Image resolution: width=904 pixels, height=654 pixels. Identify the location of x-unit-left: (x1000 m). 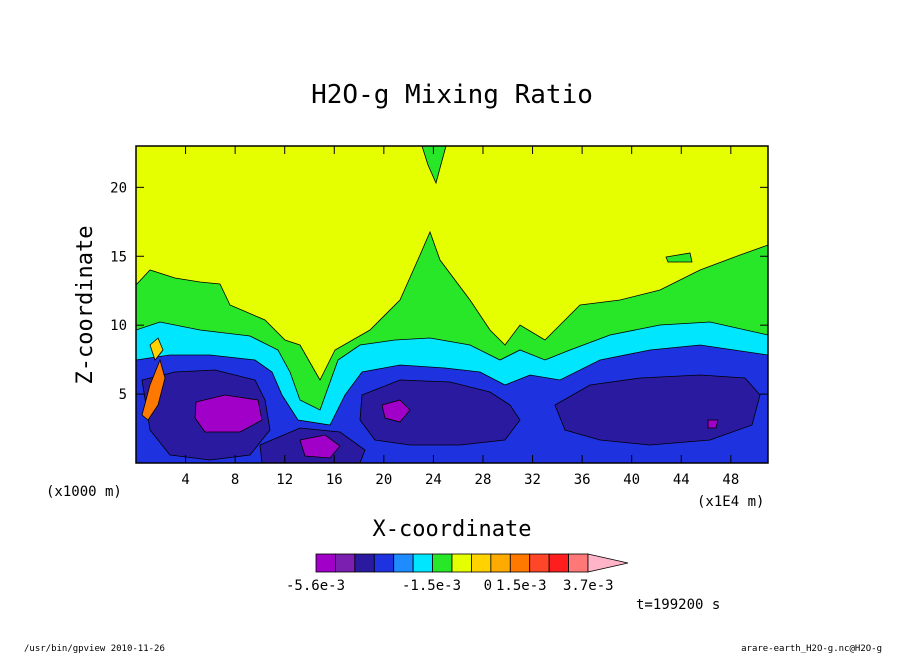
(84, 492).